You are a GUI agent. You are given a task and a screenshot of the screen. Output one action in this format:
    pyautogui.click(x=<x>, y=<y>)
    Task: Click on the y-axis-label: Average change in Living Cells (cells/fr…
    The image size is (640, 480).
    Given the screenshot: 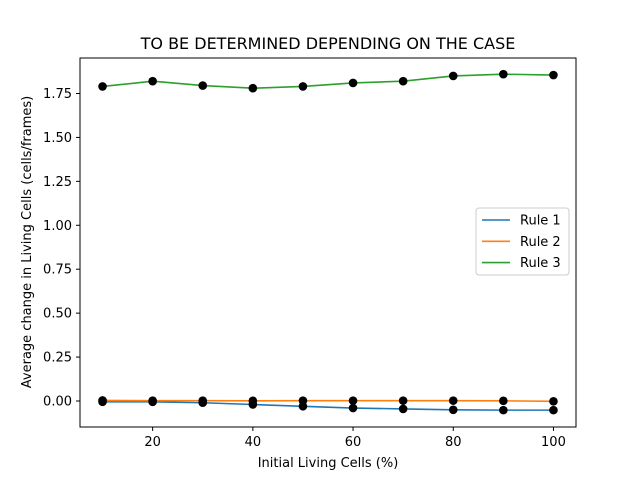 What is the action you would take?
    pyautogui.click(x=27, y=242)
    